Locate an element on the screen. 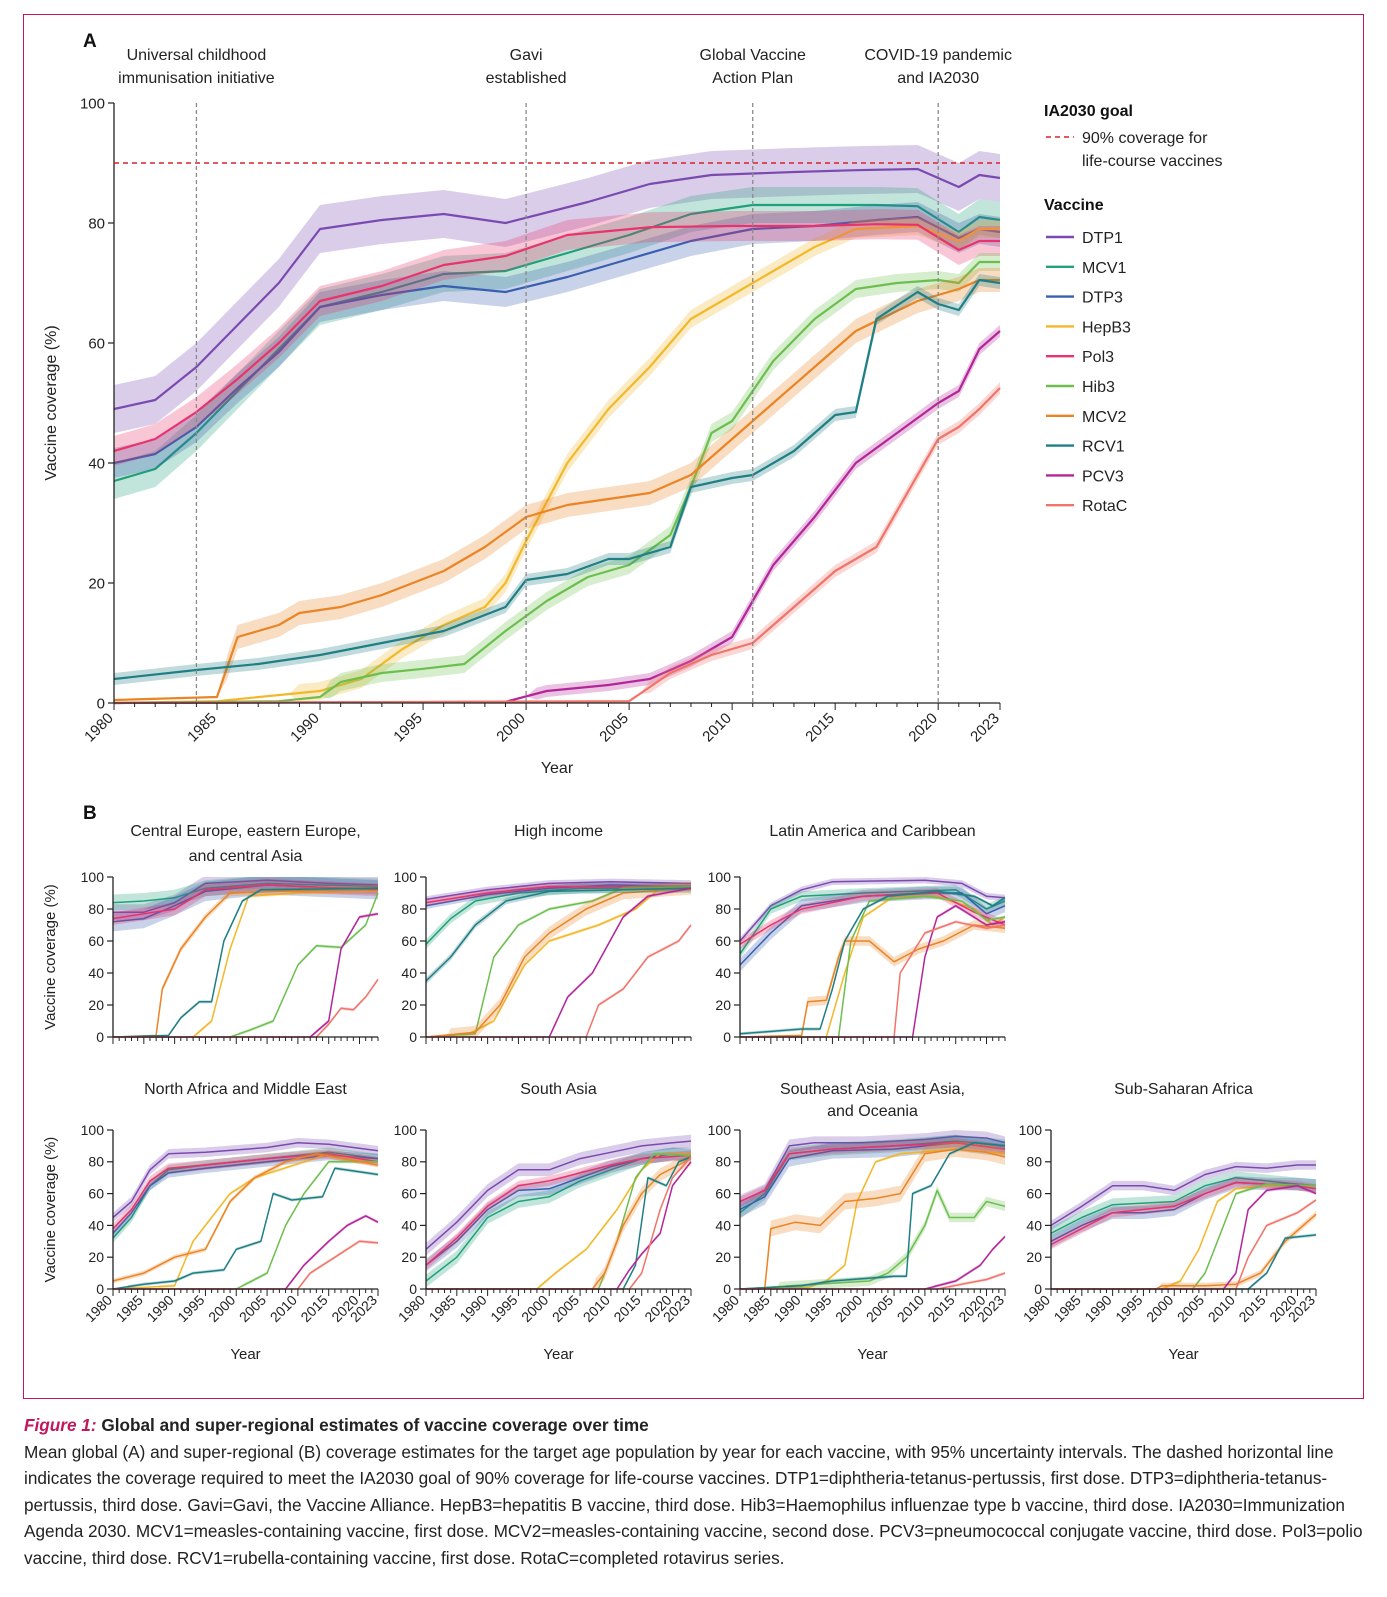 This screenshot has height=1597, width=1387. legend-item-dtp3: DTP3 is located at coordinates (1102, 298).